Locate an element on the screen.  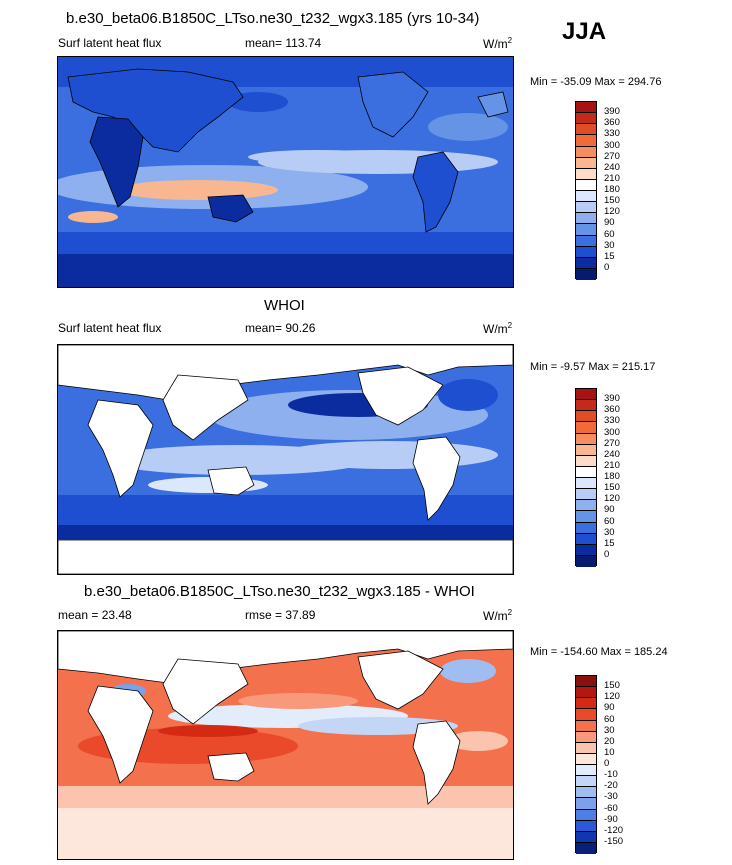
panel2-title: WHOI is located at coordinates (284, 305).